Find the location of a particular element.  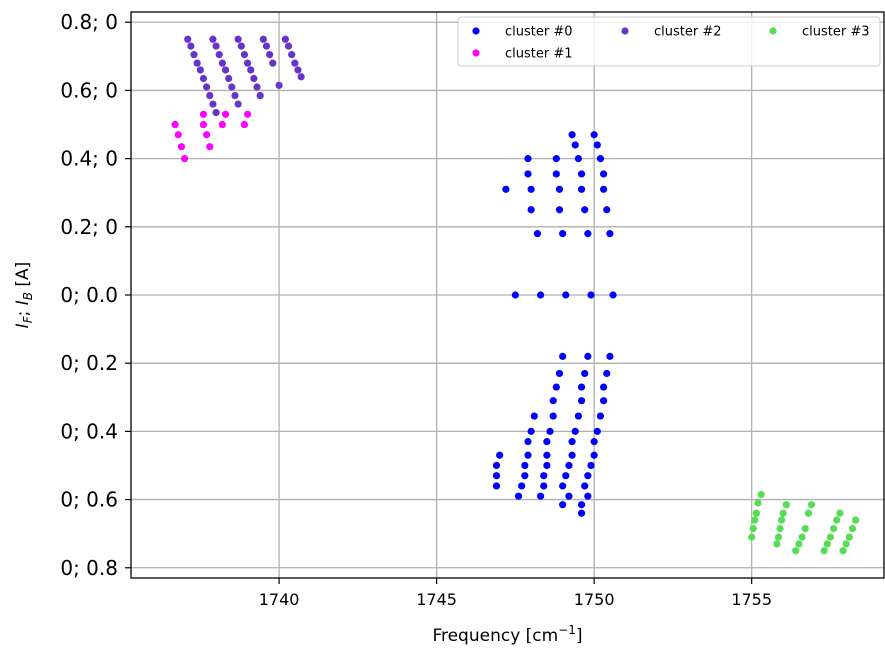

y-tick-label: 0.6; 0 is located at coordinates (89, 90).